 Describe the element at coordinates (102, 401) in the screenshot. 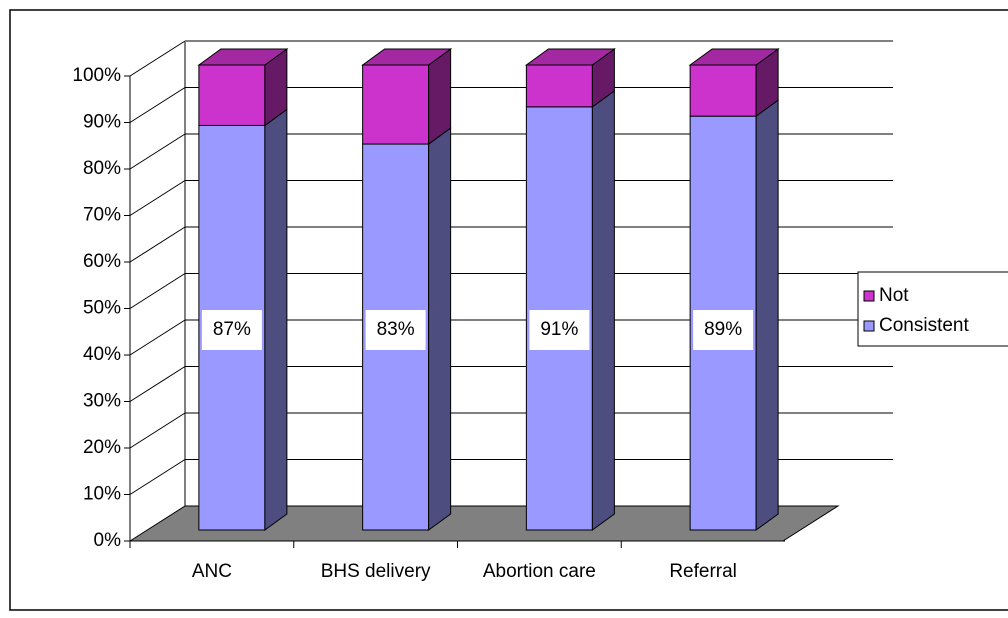

I see `y-tick-label: 30%` at that location.